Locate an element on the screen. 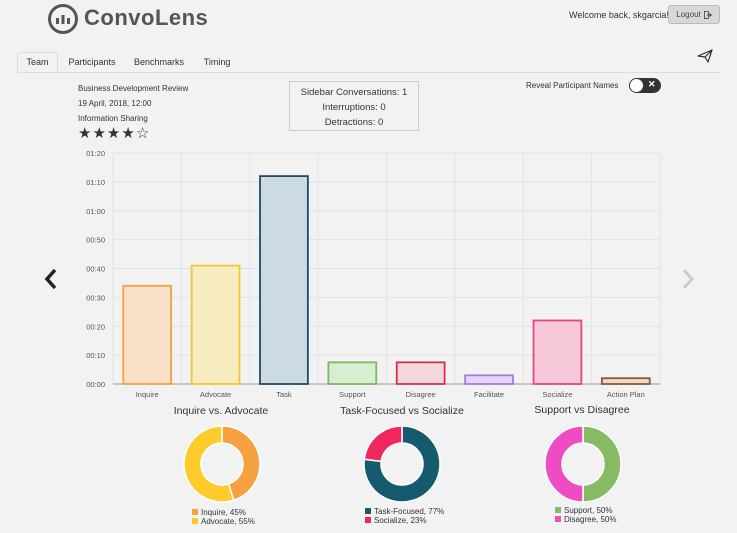 Image resolution: width=737 pixels, height=533 pixels. x-tick-label: Disagree is located at coordinates (421, 394).